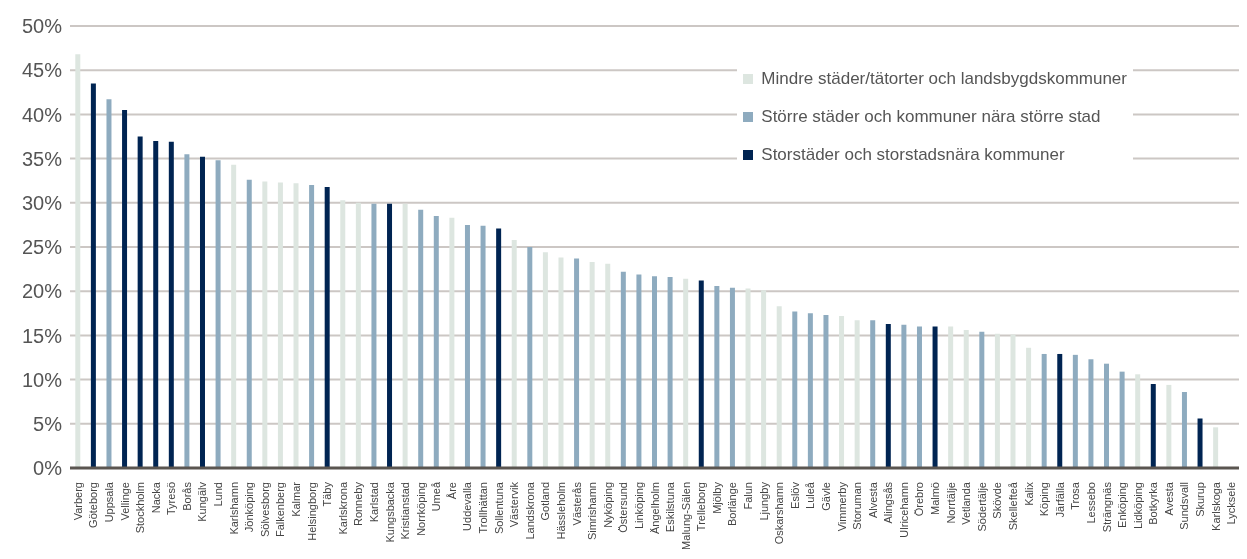  Describe the element at coordinates (623, 507) in the screenshot. I see `x-tick-label: Östersund` at that location.